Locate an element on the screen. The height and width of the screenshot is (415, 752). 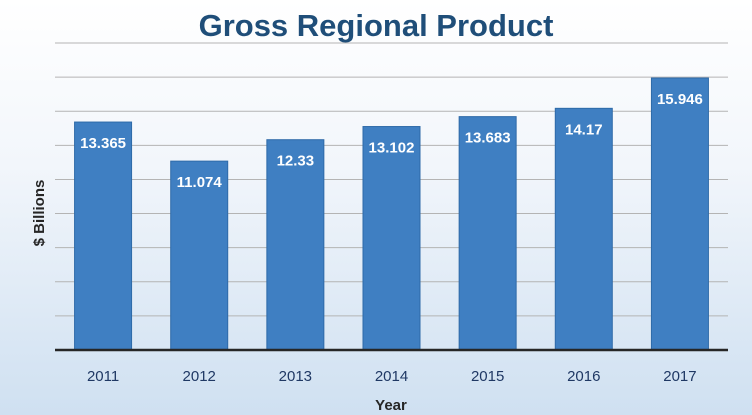
bar-2017 is located at coordinates (679, 214).